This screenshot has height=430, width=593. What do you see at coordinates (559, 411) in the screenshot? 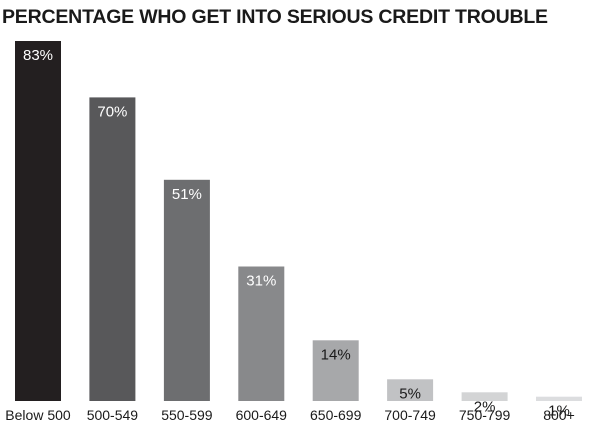
I see `data-label: 1%` at bounding box center [559, 411].